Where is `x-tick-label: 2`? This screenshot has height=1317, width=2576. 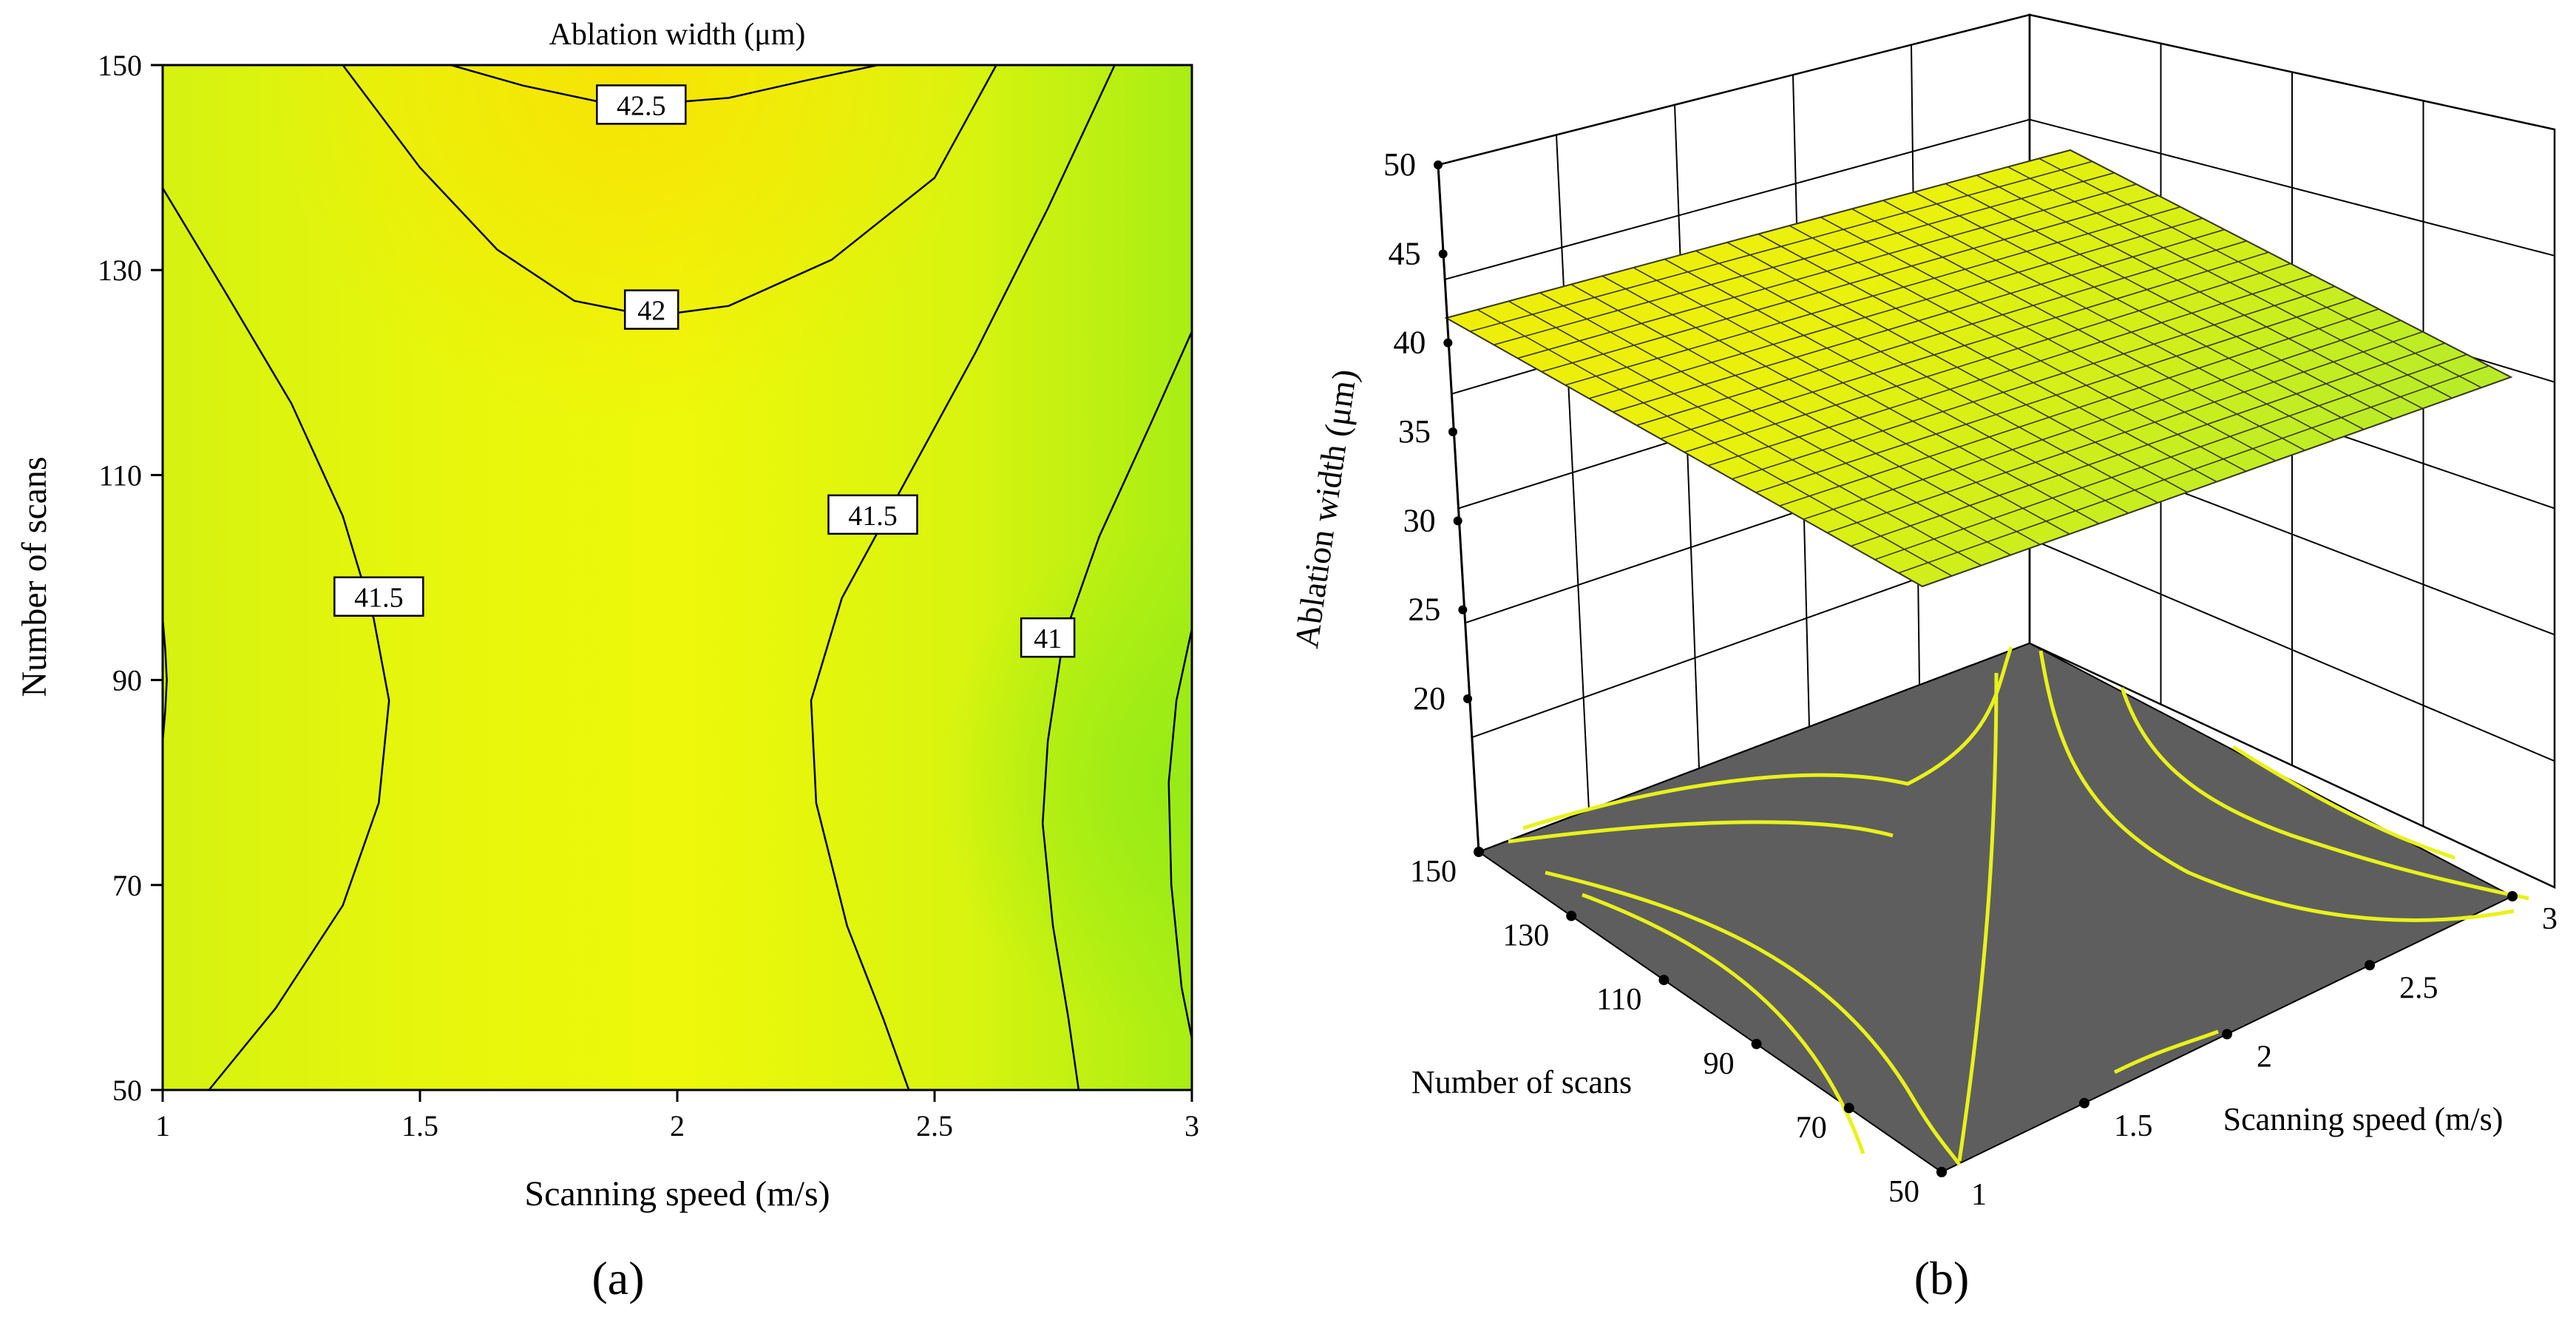
x-tick-label: 2 is located at coordinates (677, 1125).